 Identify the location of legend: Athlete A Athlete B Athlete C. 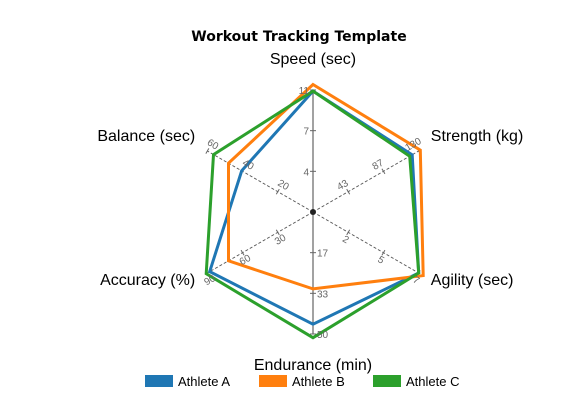
(302, 381).